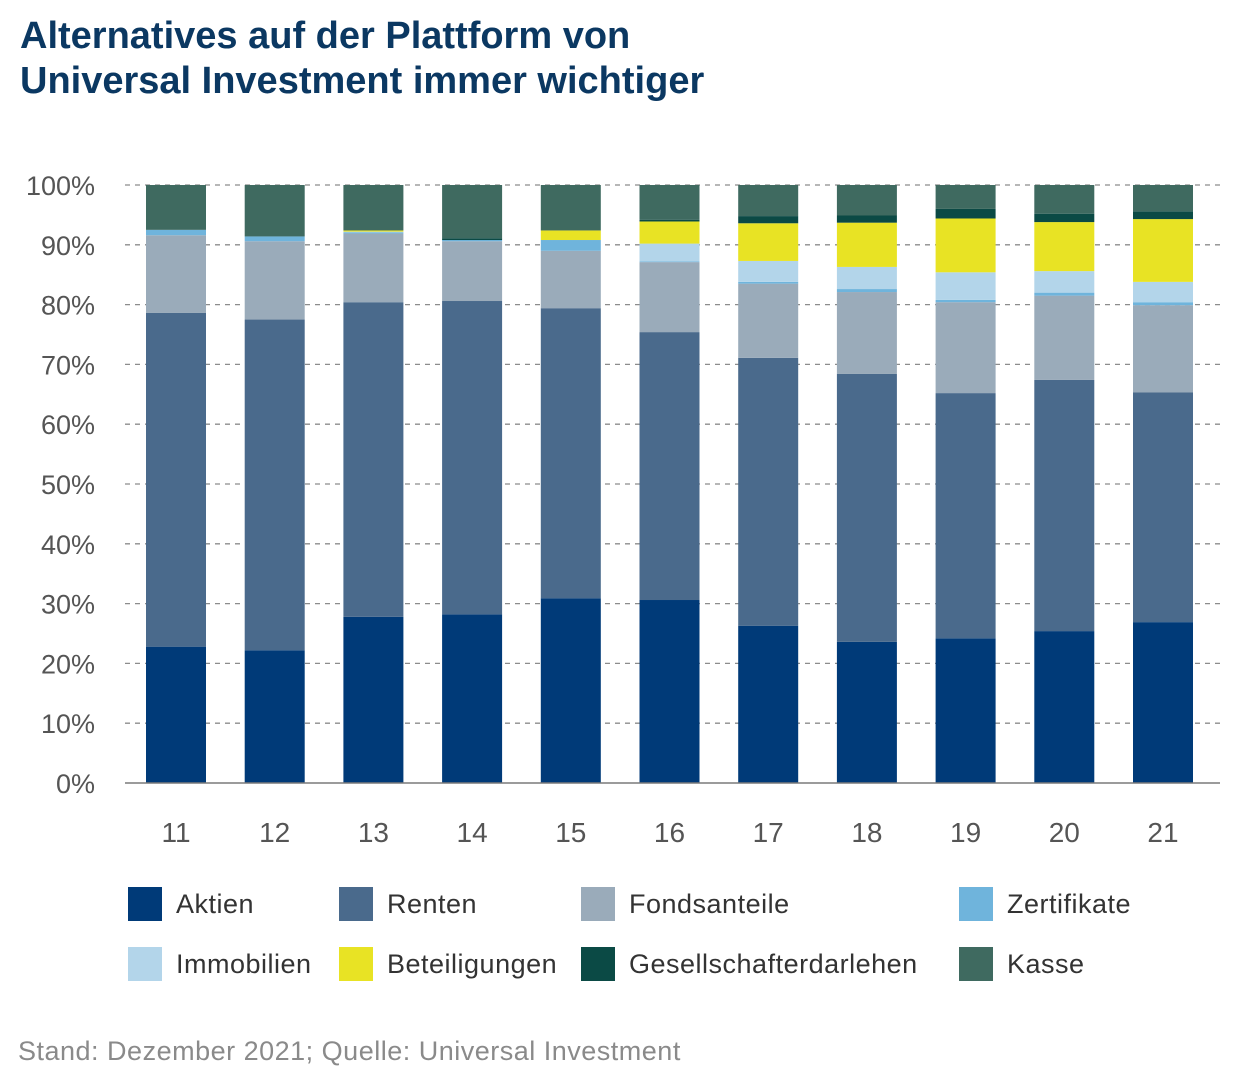 This screenshot has height=1087, width=1240. Describe the element at coordinates (373, 832) in the screenshot. I see `x-tick-label: 13` at that location.